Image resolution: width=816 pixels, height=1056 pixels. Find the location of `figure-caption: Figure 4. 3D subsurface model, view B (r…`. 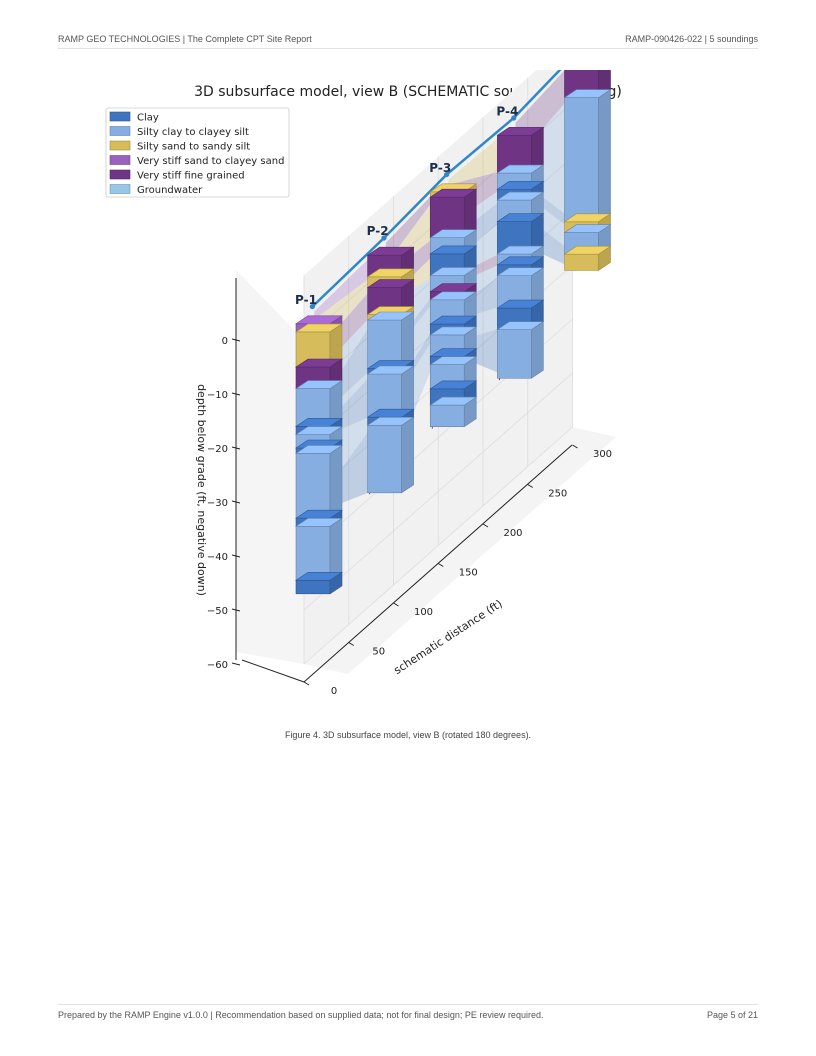

figure-caption: Figure 4. 3D subsurface model, view B (r… is located at coordinates (408, 735).